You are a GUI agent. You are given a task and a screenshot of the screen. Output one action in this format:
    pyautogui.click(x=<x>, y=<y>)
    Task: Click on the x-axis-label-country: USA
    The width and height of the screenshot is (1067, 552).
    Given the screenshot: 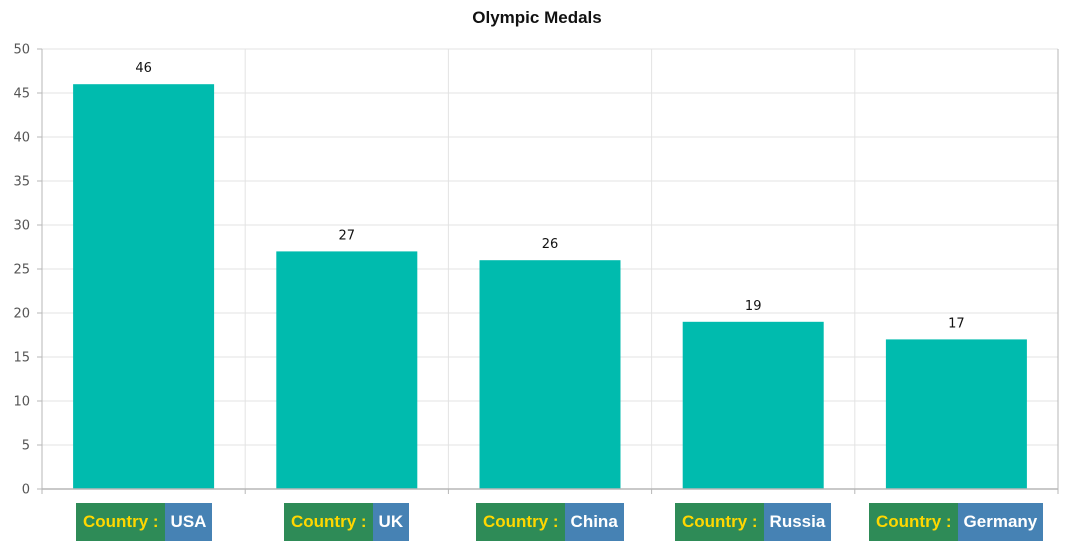 What is the action you would take?
    pyautogui.click(x=188, y=522)
    